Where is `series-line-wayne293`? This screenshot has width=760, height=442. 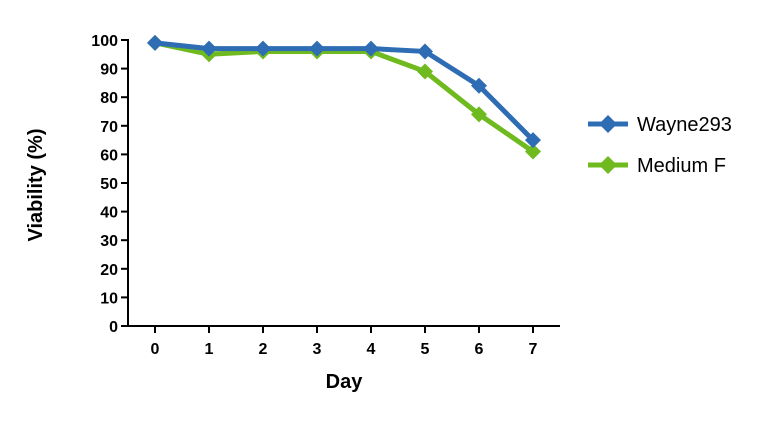
series-line-wayne293 is located at coordinates (344, 91).